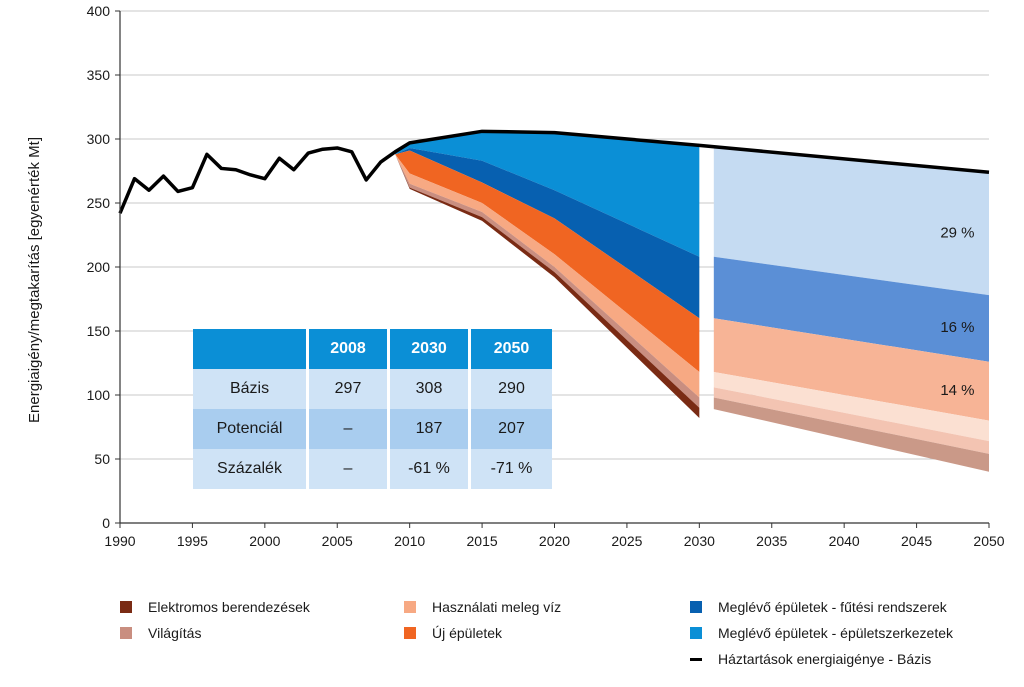 This screenshot has height=687, width=1024. Describe the element at coordinates (699, 541) in the screenshot. I see `x-tick-label: 2030` at that location.